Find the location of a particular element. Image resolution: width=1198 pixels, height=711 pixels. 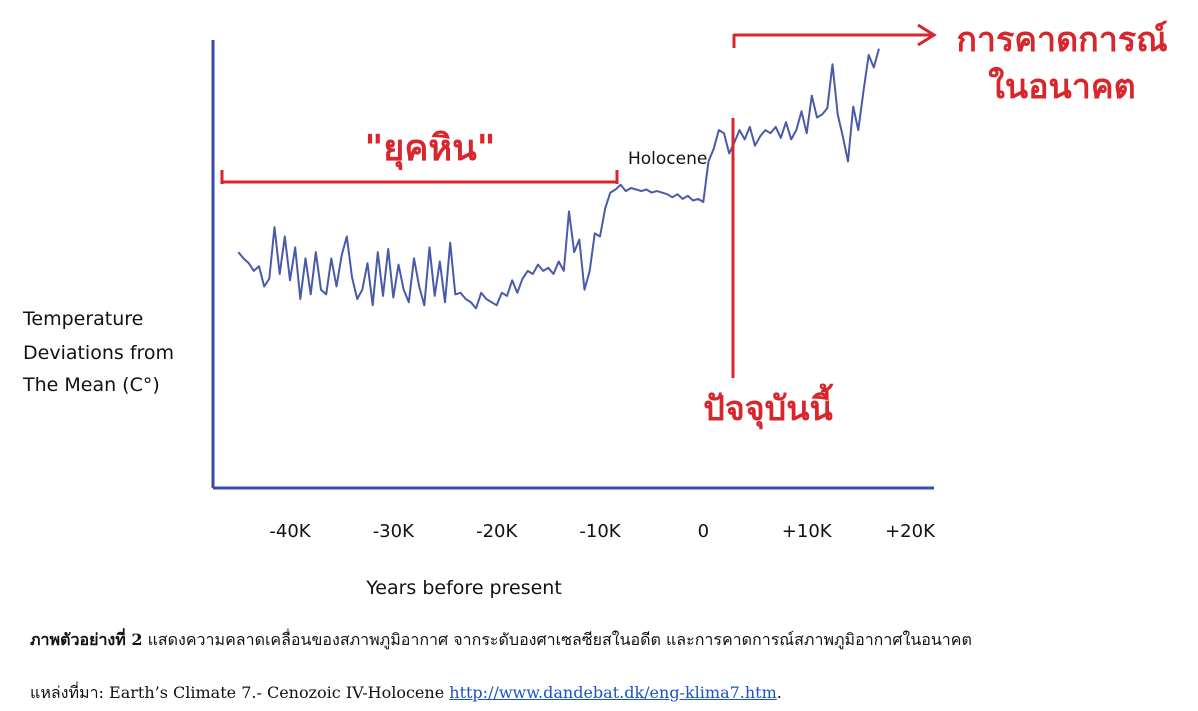

forecast-label-line-1: การคาดการณ์ is located at coordinates (1061, 40).